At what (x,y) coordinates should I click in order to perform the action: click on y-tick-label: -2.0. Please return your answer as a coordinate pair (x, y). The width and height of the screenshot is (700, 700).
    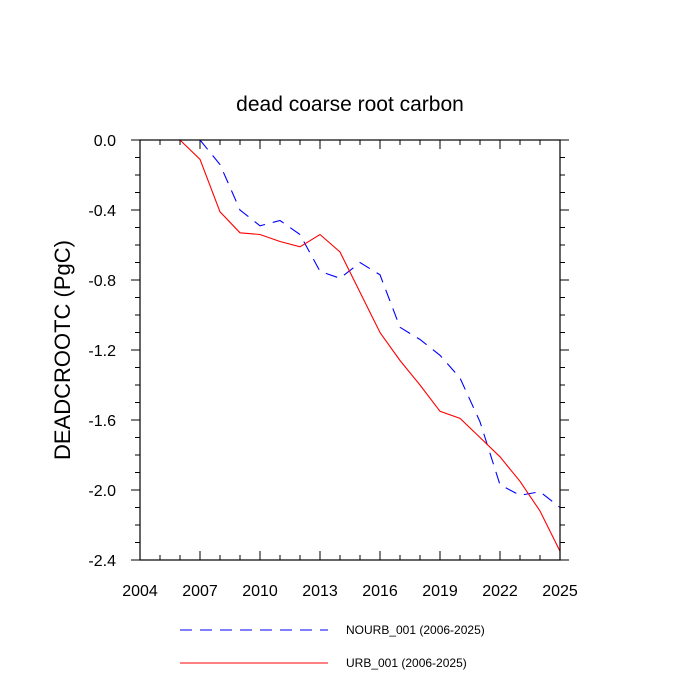
    Looking at the image, I should click on (102, 491).